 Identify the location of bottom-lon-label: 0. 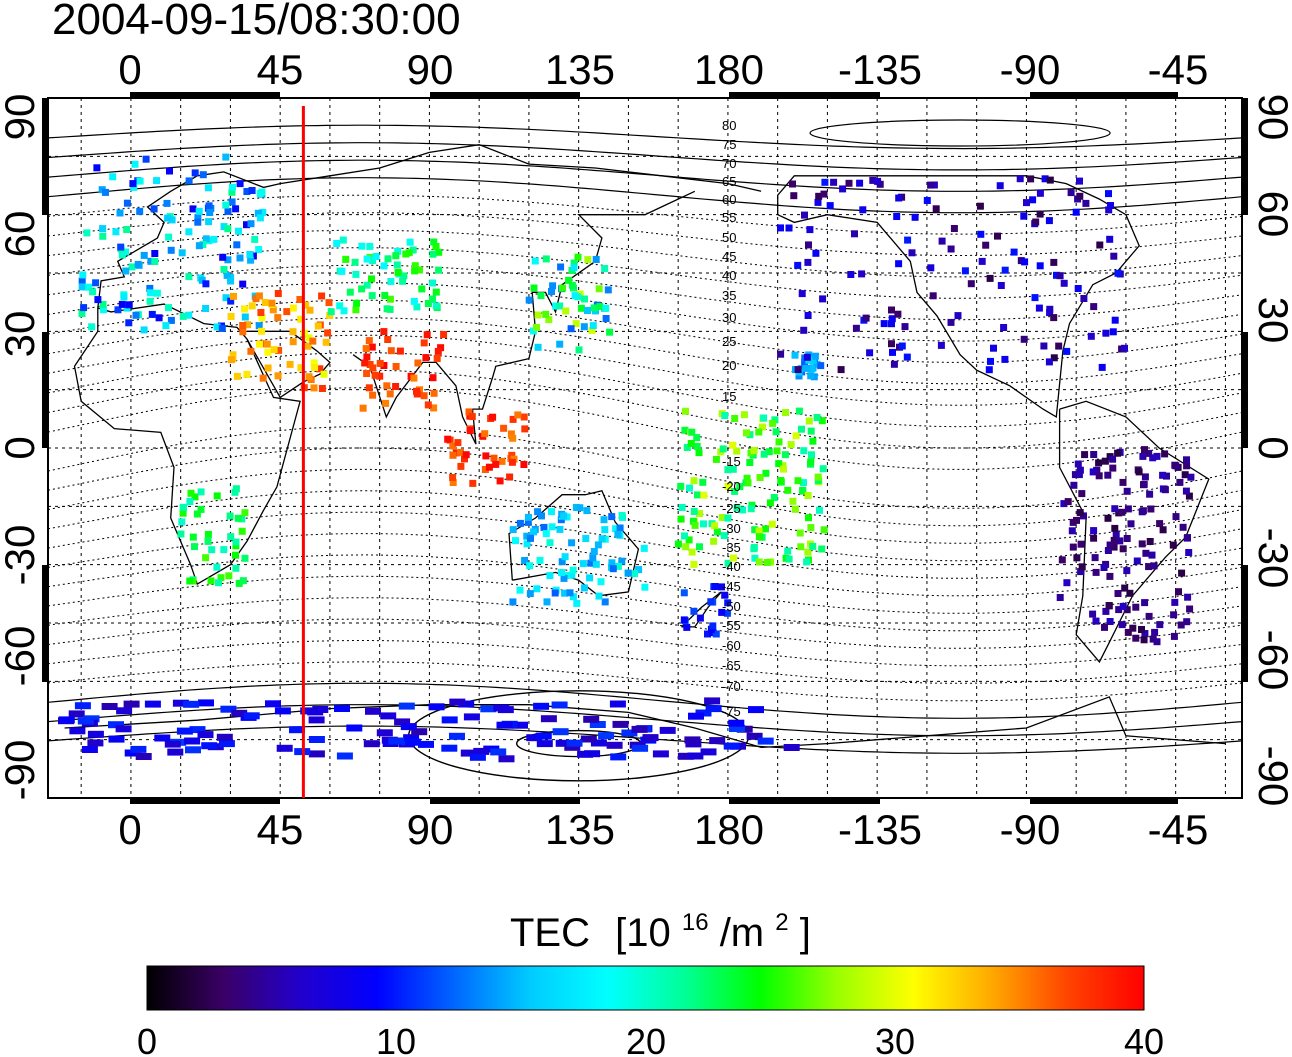
(129, 829).